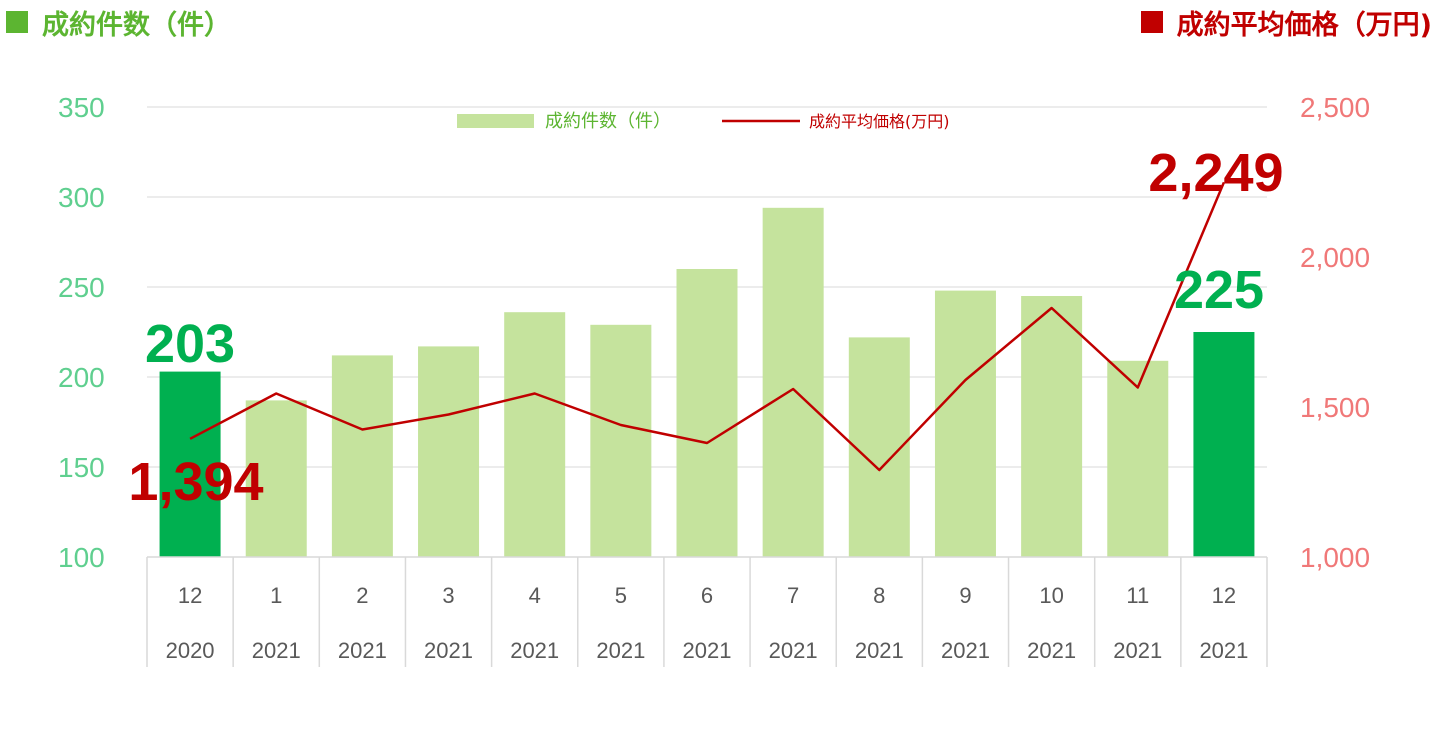 Image resolution: width=1440 pixels, height=738 pixels. Describe the element at coordinates (1215, 173) in the screenshot. I see `price-data-label: 2,249` at that location.